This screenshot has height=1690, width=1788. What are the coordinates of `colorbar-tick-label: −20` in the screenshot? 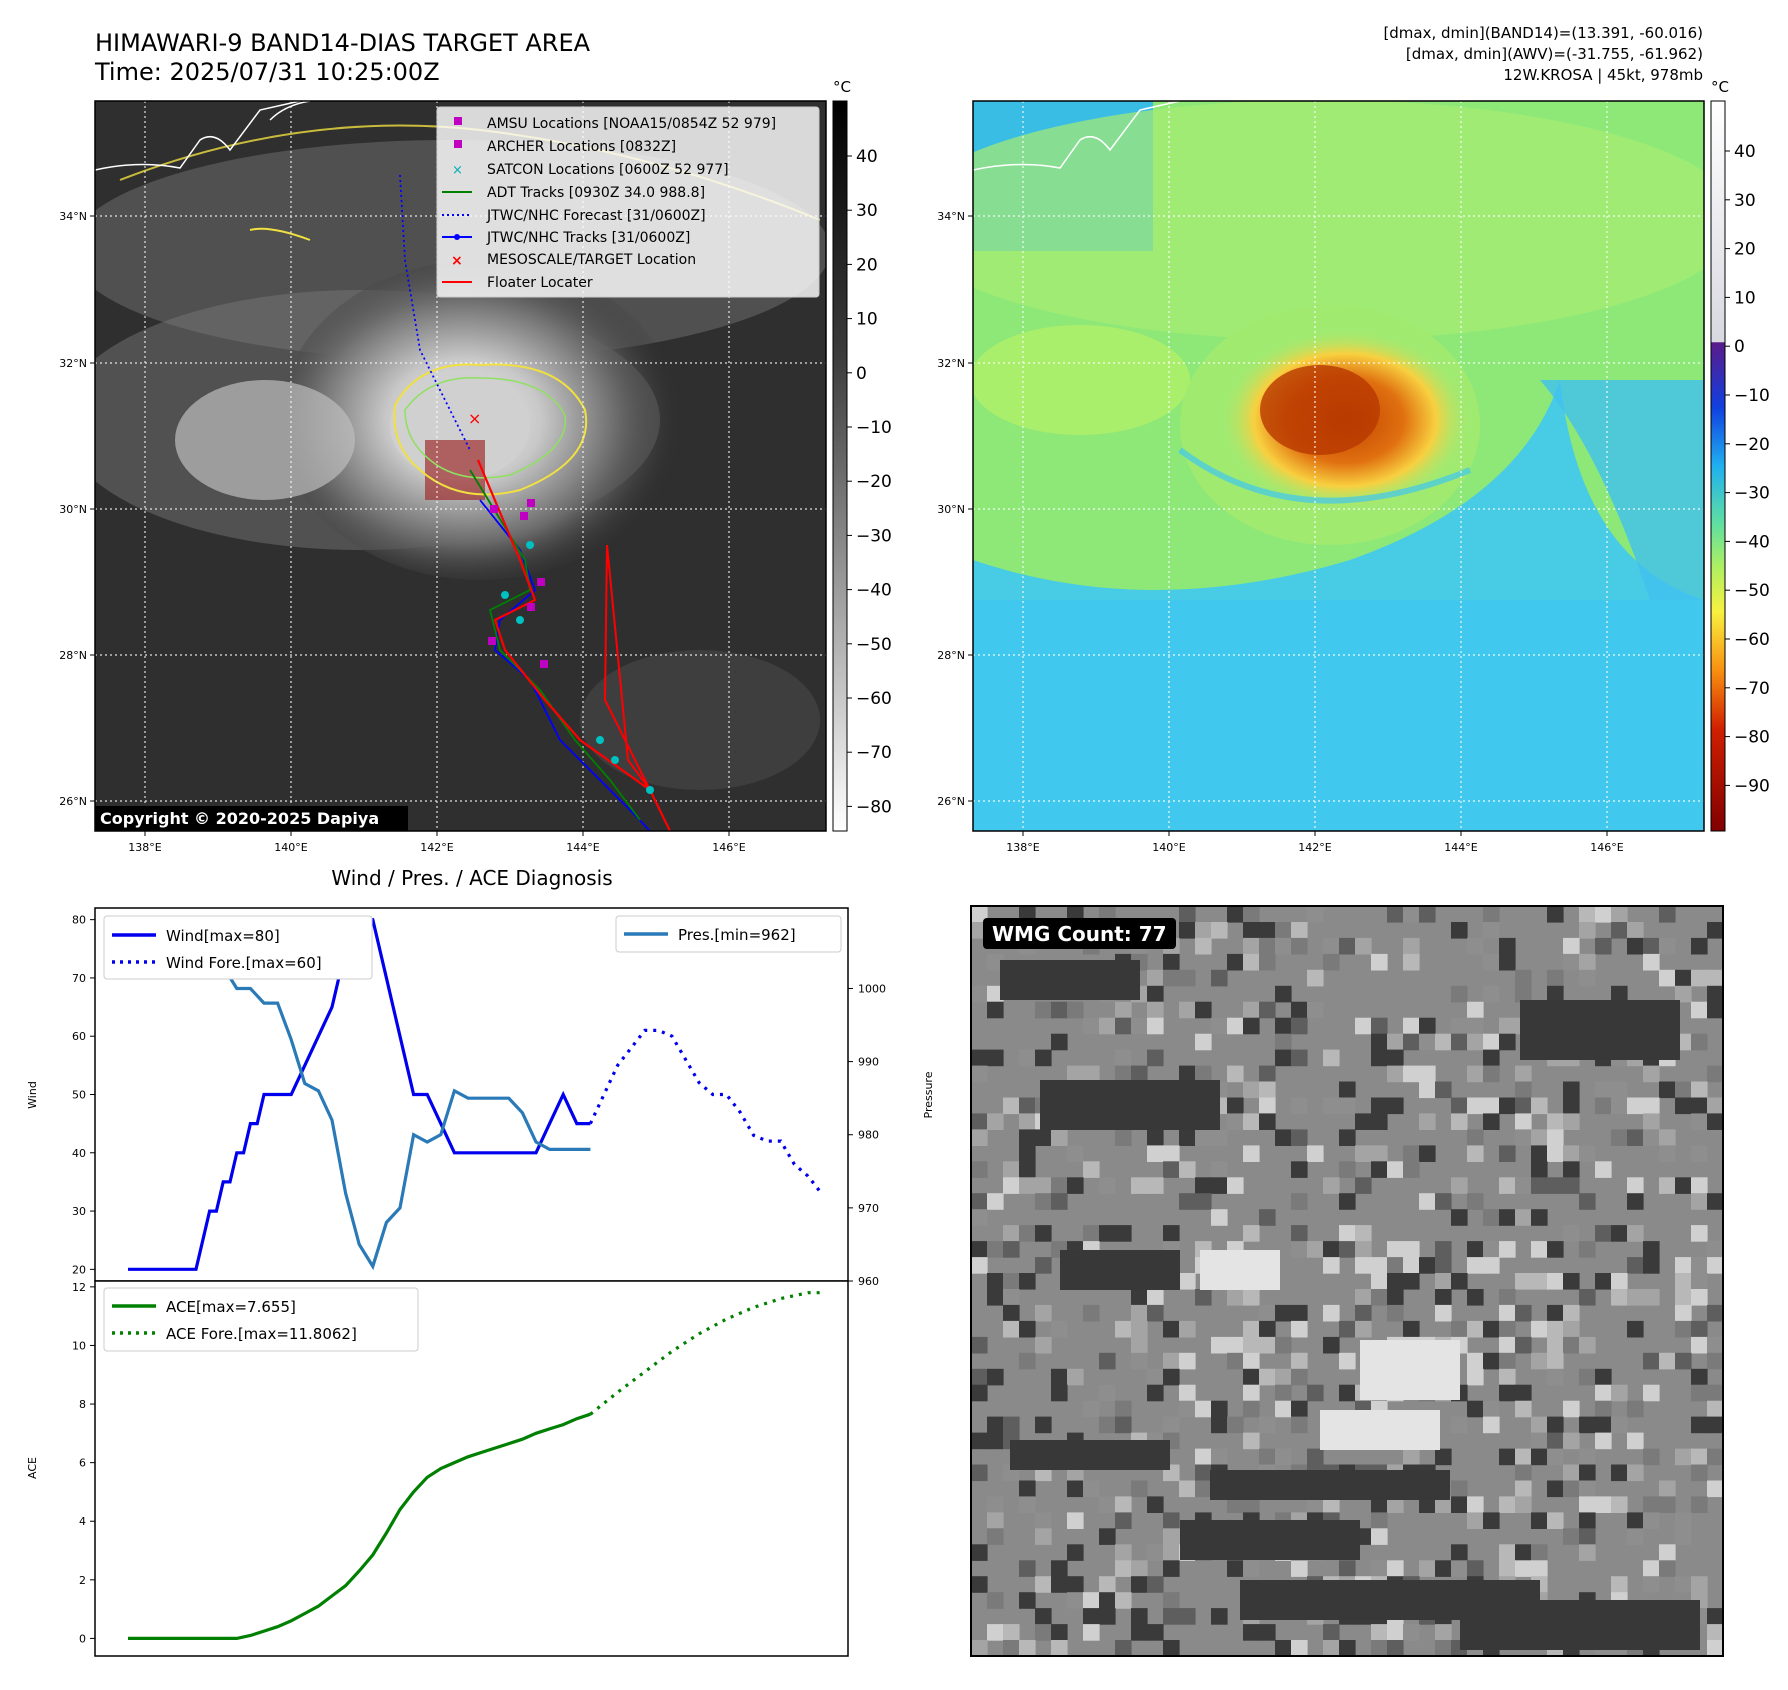 It's located at (874, 482).